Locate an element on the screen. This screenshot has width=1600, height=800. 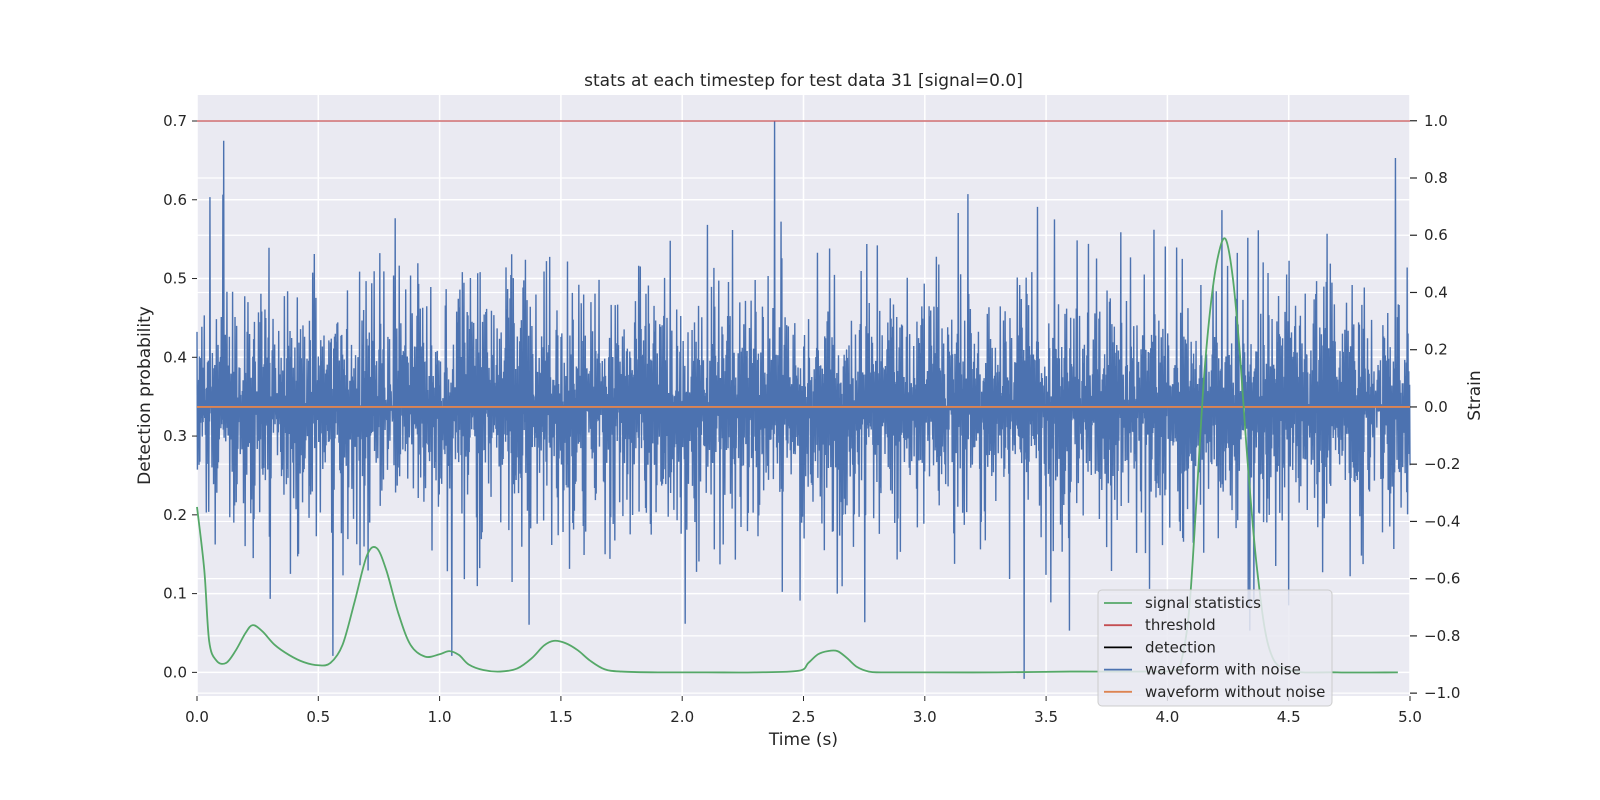
y2-tick-label: 0.4 is located at coordinates (1436, 292).